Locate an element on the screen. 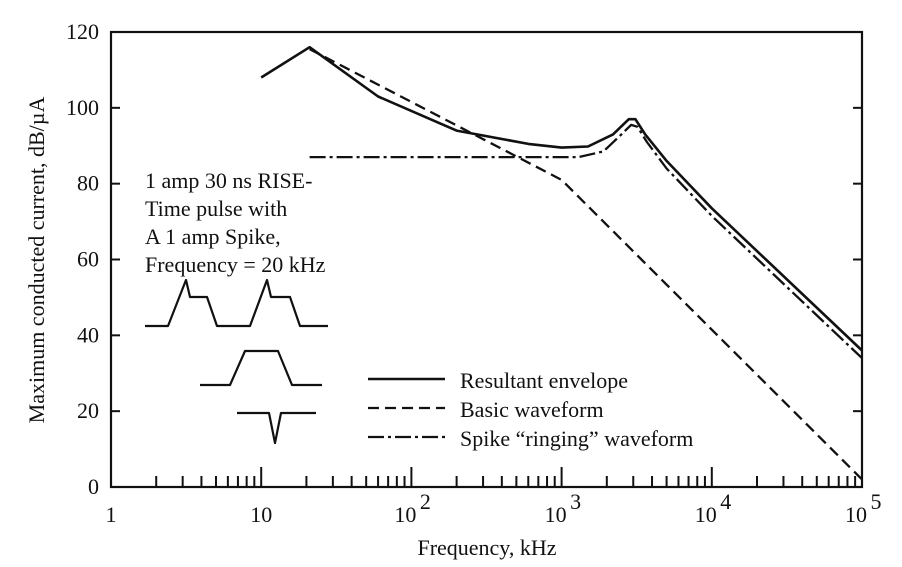 This screenshot has width=902, height=567. y-tick-label: 100 is located at coordinates (82, 107).